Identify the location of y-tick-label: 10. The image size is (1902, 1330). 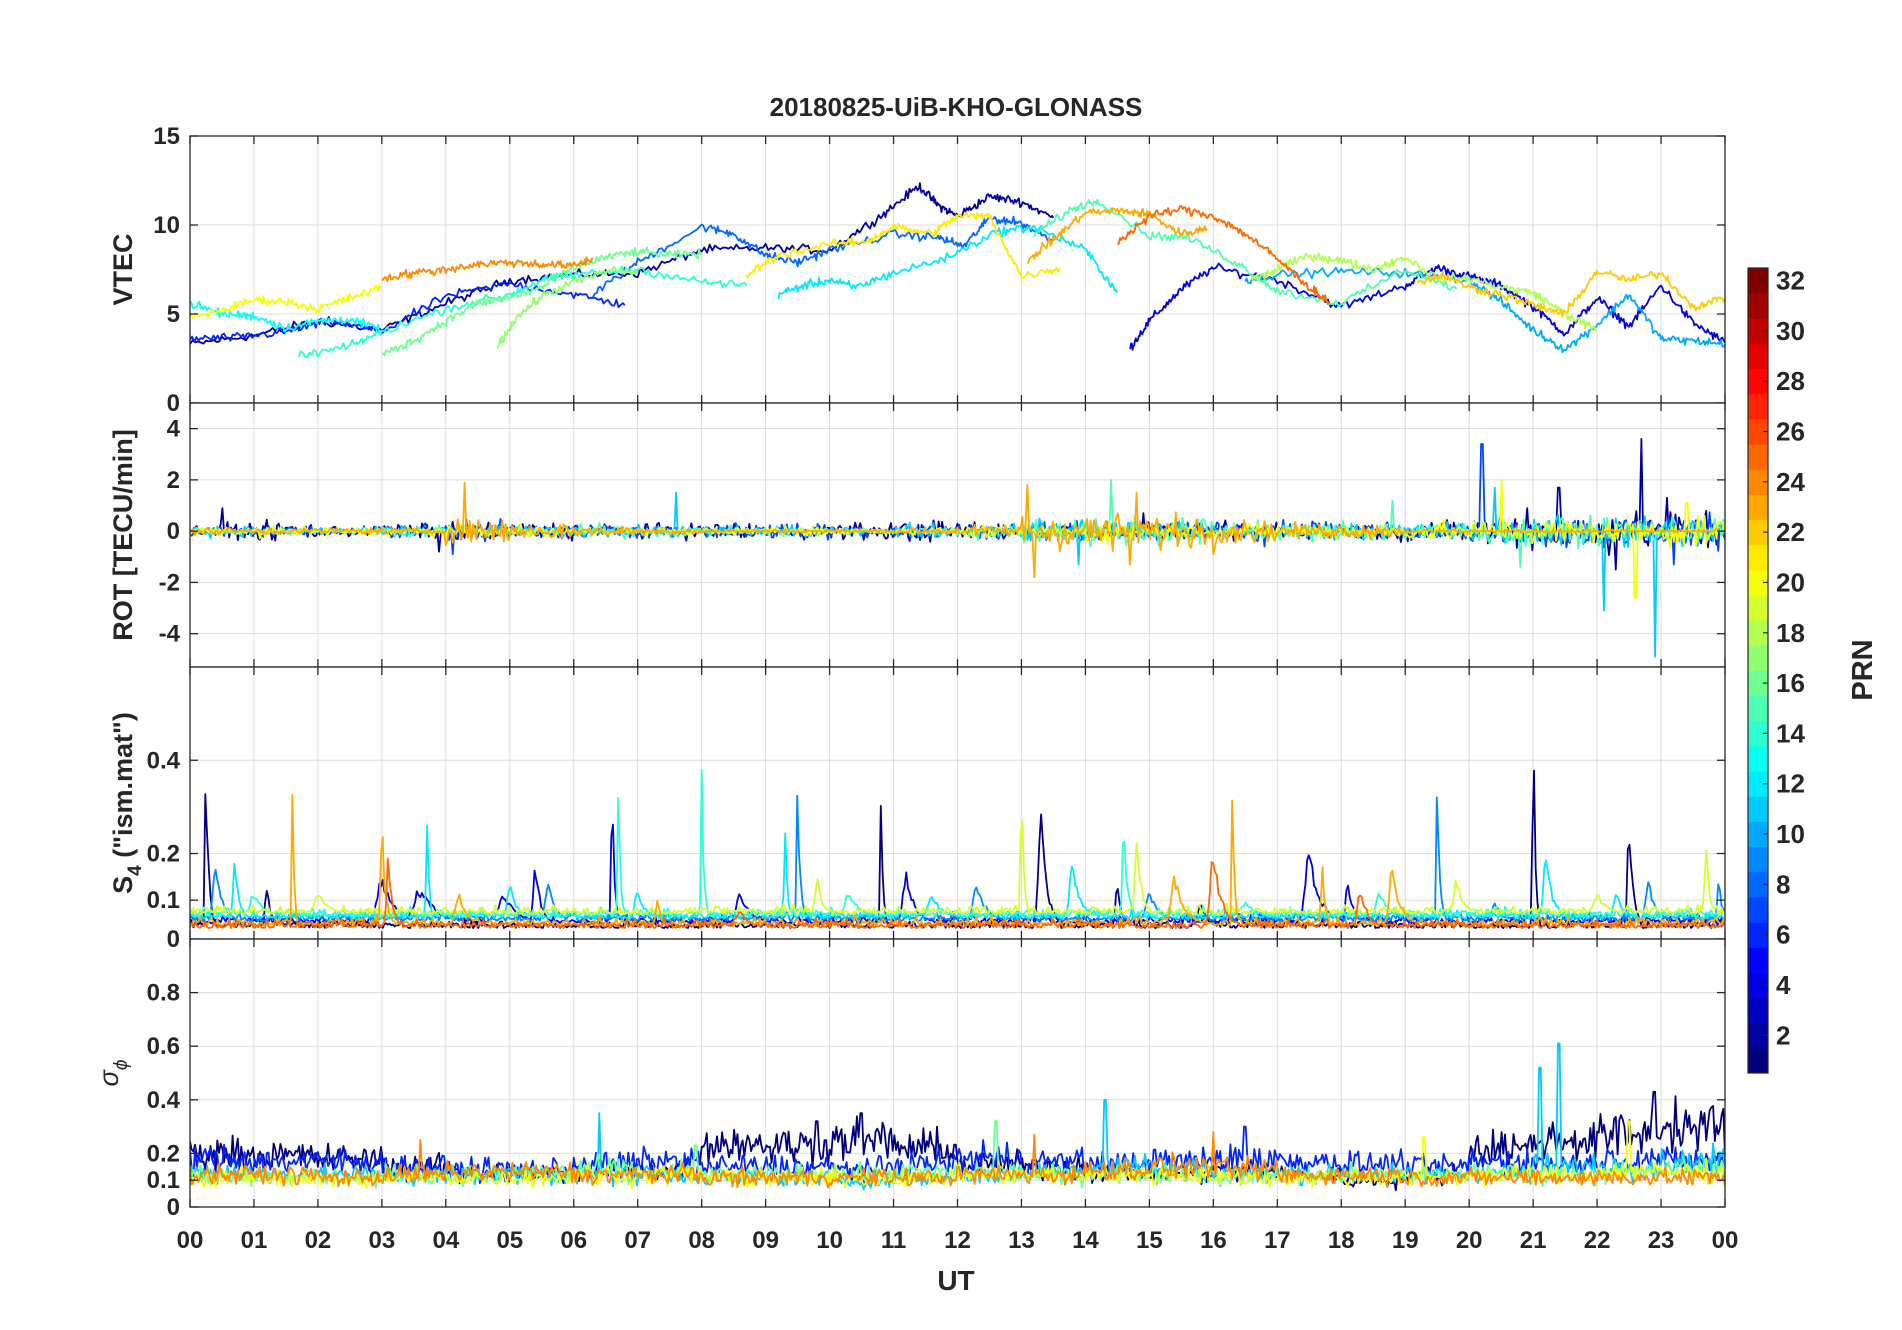
(166, 225).